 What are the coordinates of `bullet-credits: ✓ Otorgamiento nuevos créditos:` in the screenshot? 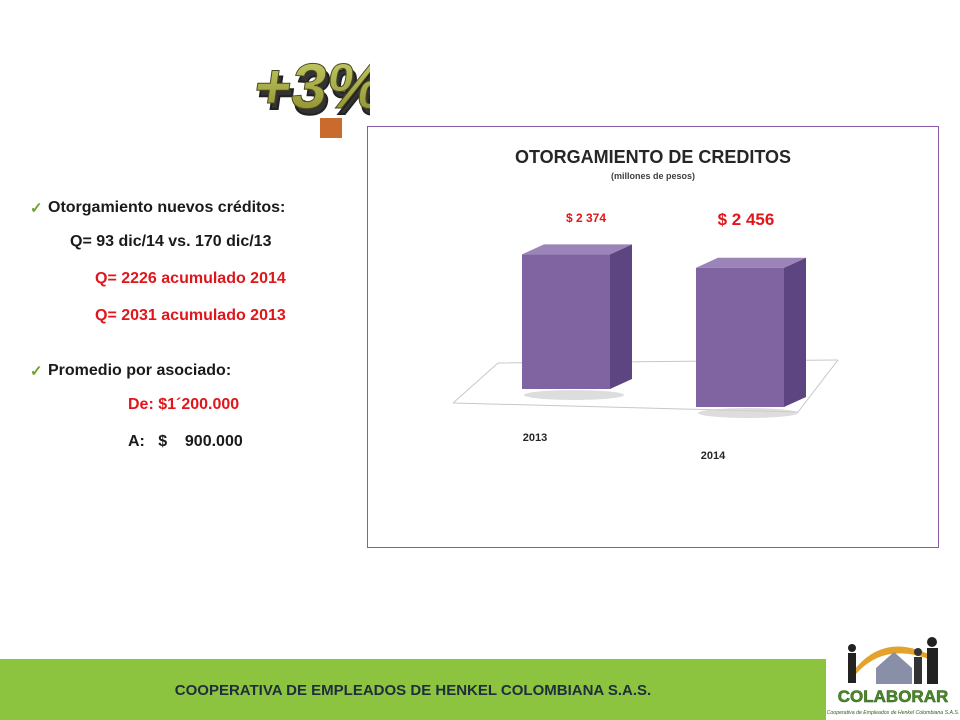 It's located at (195, 208).